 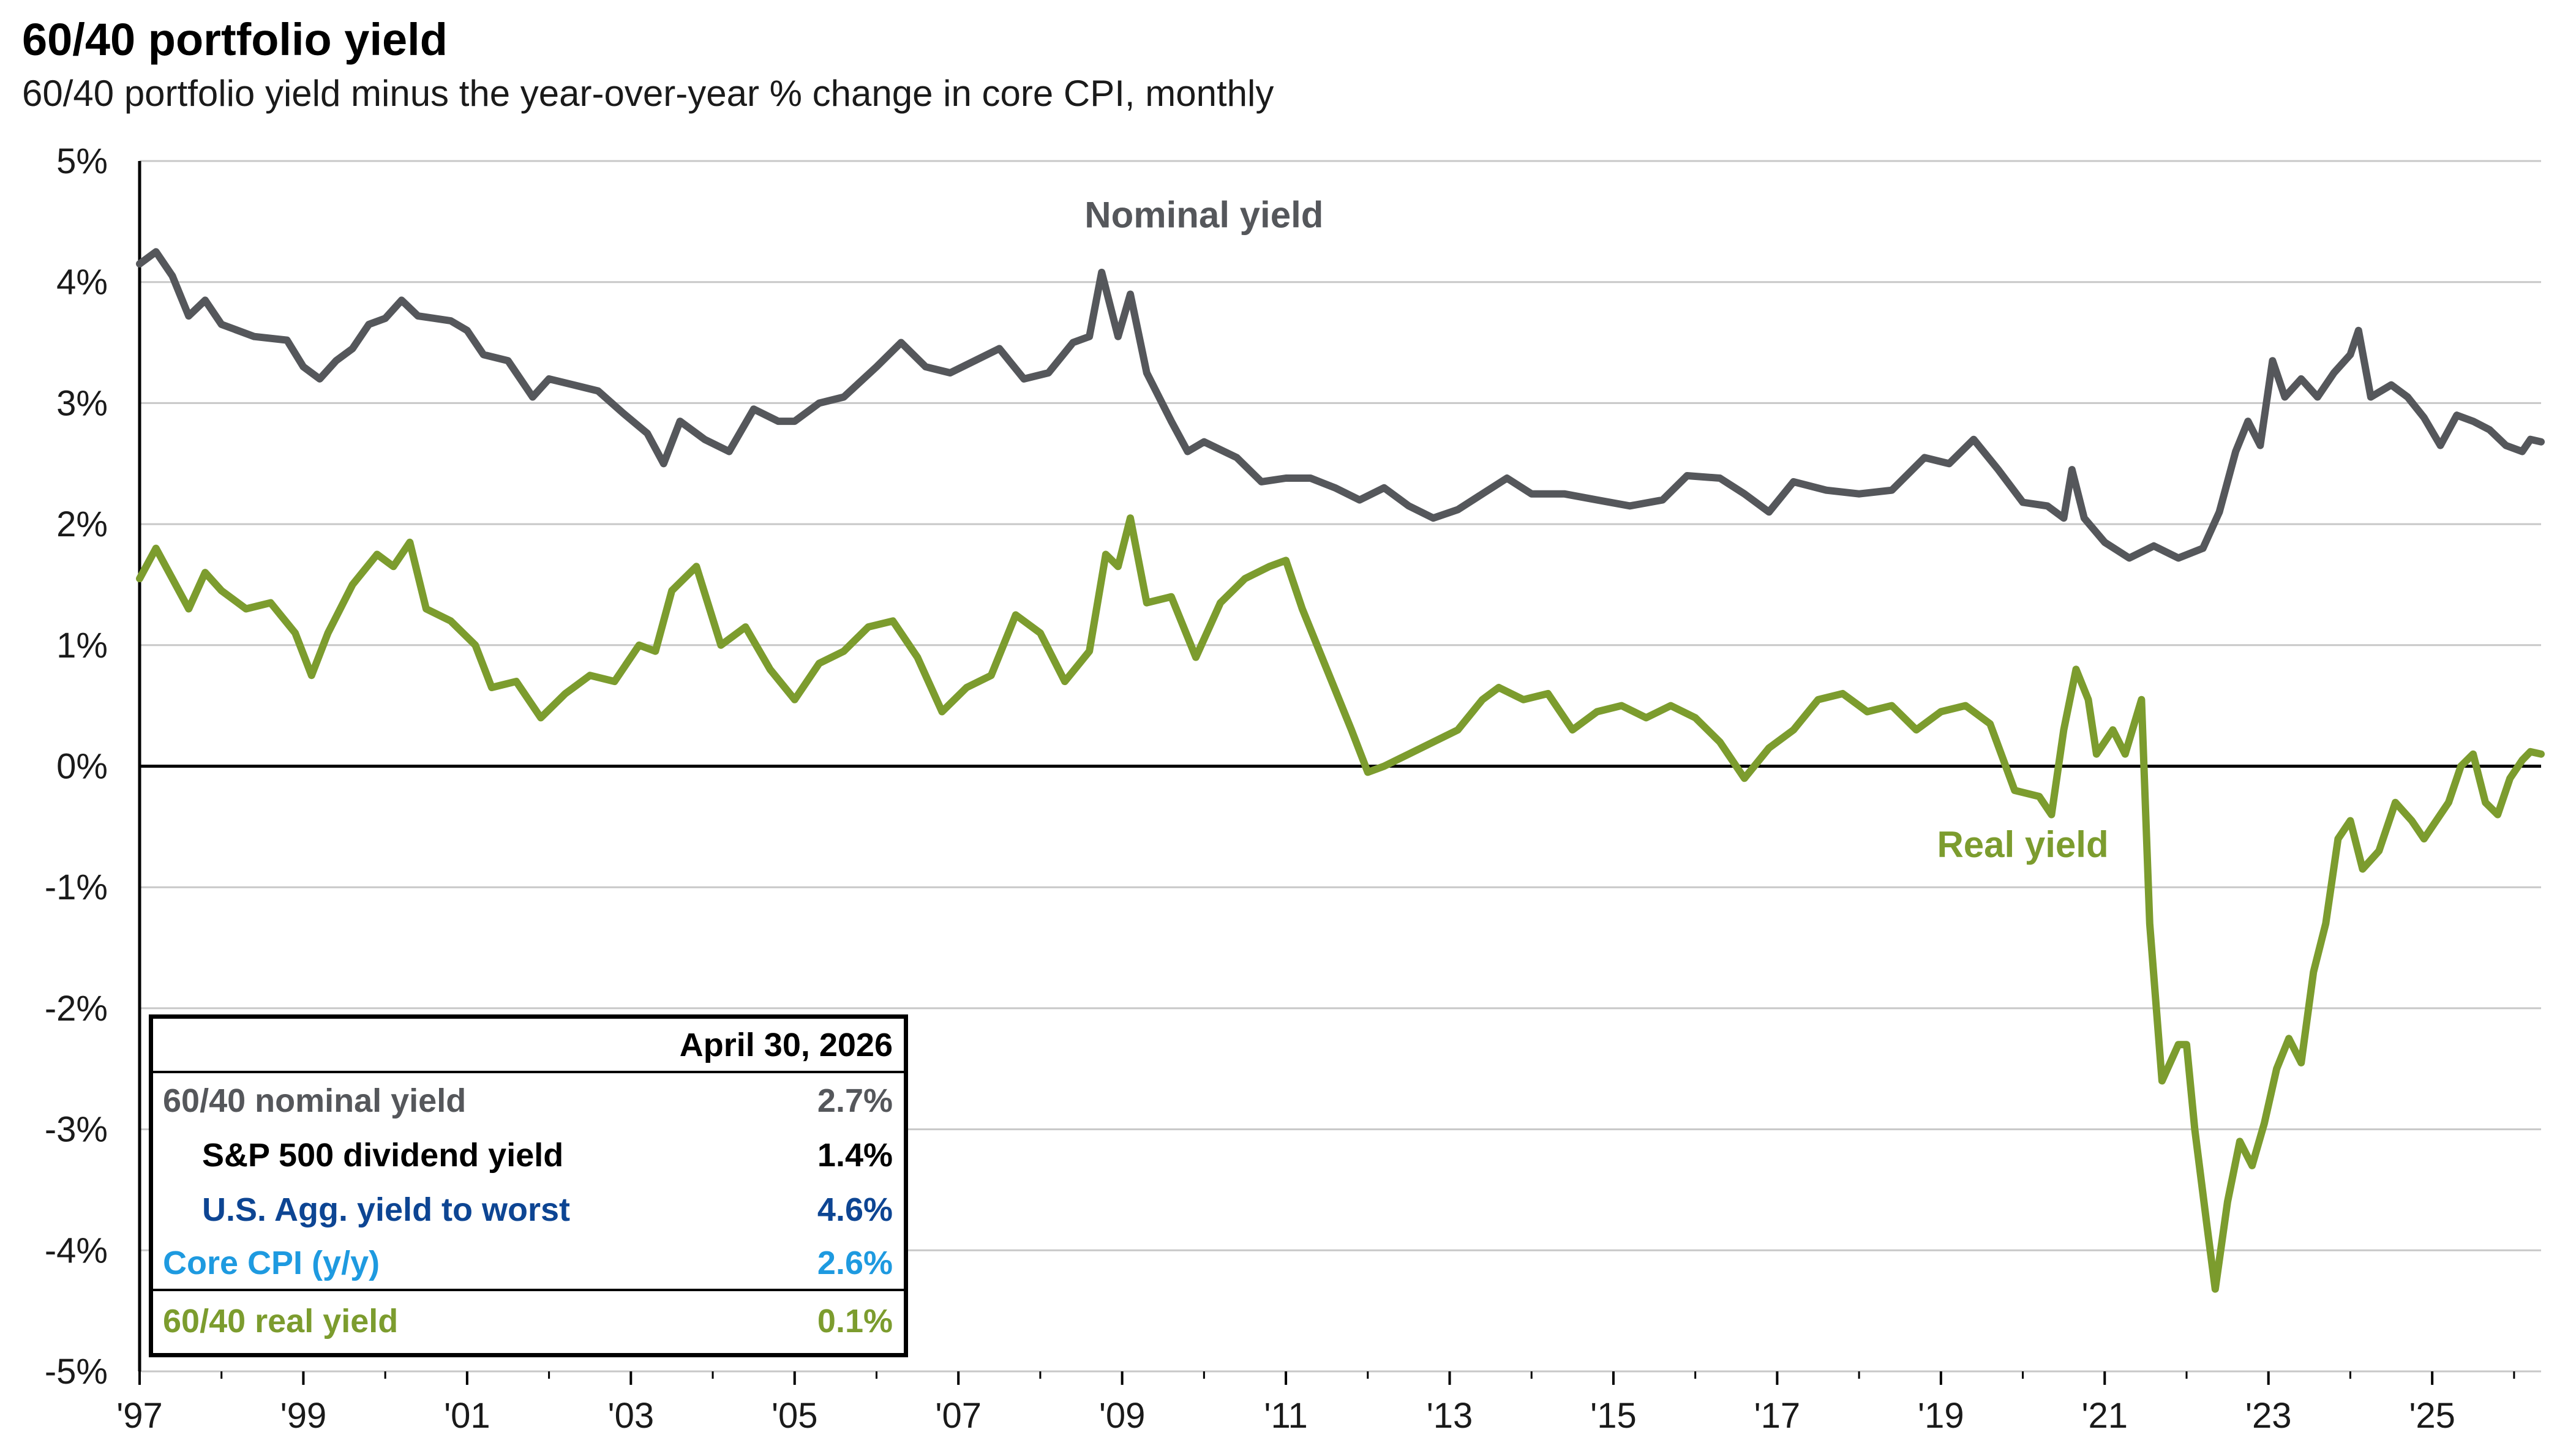 I want to click on x-tick-label: '25, so click(x=2432, y=1416).